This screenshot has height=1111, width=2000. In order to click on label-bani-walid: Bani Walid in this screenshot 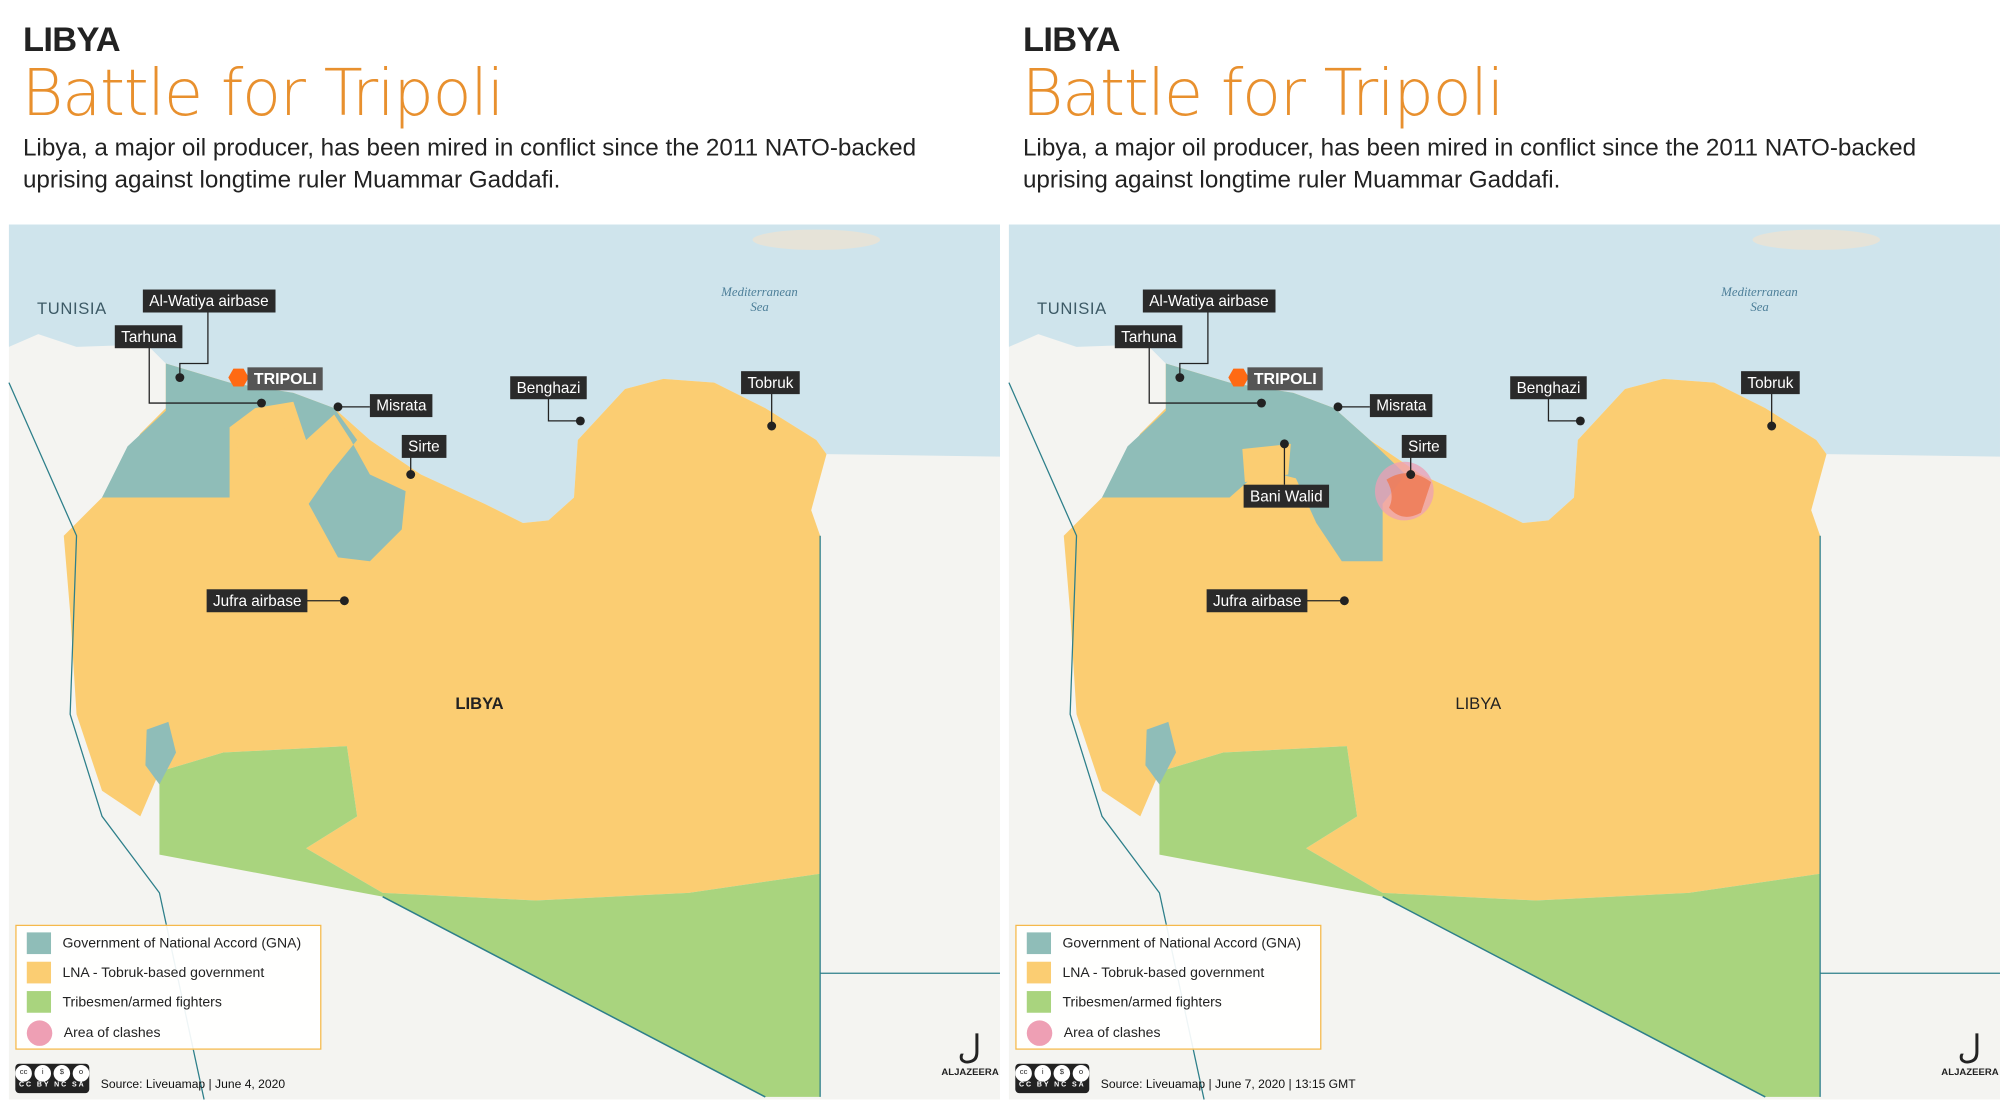, I will do `click(1286, 496)`.